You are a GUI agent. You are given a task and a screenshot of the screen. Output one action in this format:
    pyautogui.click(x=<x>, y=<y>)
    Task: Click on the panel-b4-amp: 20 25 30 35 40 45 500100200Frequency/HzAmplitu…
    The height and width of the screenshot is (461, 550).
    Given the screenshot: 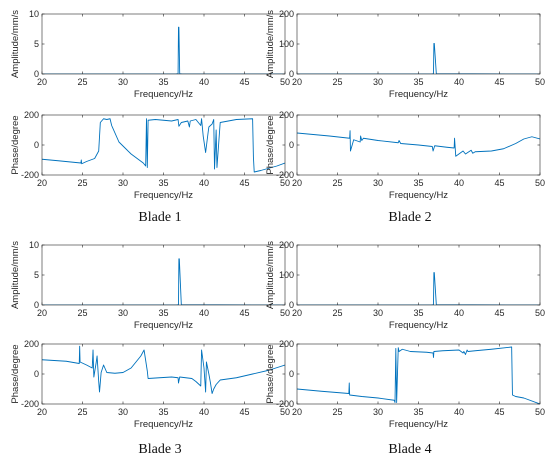 What is the action you would take?
    pyautogui.click(x=405, y=285)
    